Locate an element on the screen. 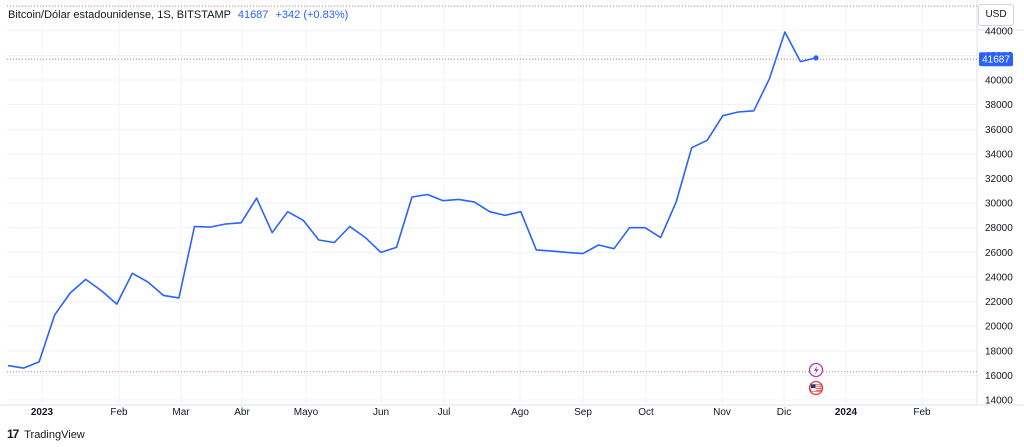 This screenshot has height=447, width=1024. flag-canton is located at coordinates (813, 386).